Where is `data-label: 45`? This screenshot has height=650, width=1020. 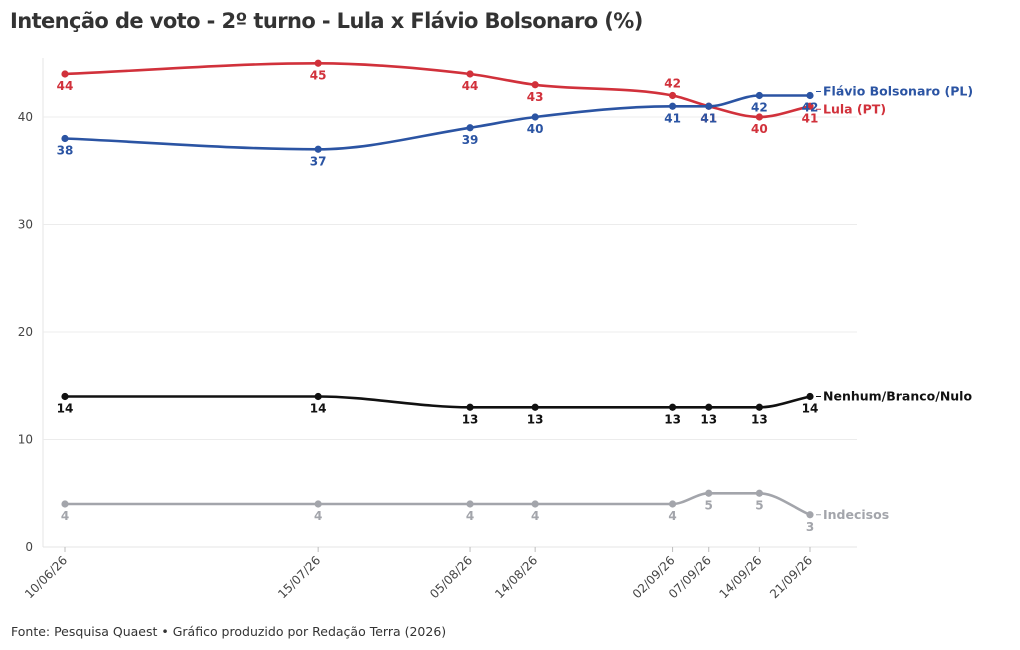 data-label: 45 is located at coordinates (318, 75).